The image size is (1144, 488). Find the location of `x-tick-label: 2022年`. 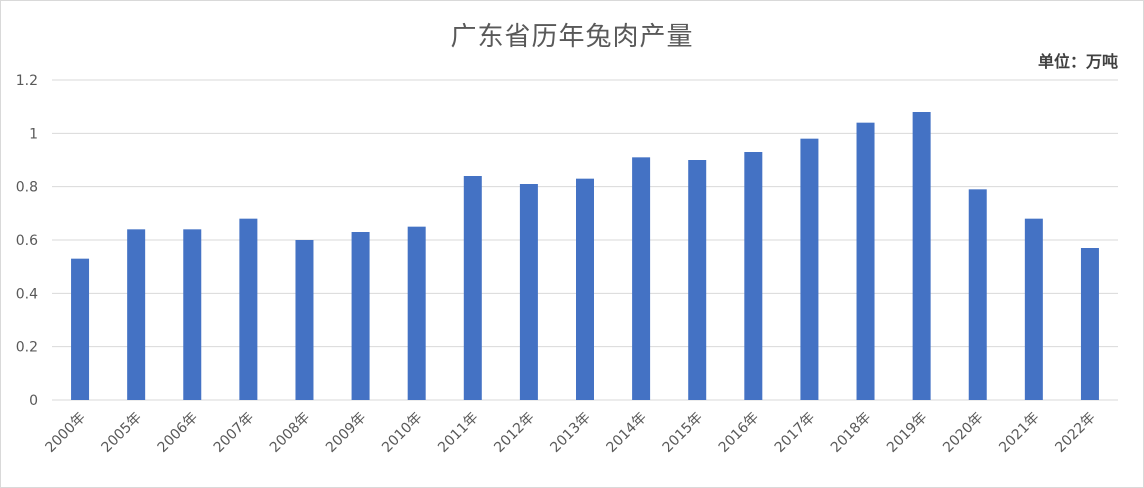

x-tick-label: 2022年 is located at coordinates (1075, 433).